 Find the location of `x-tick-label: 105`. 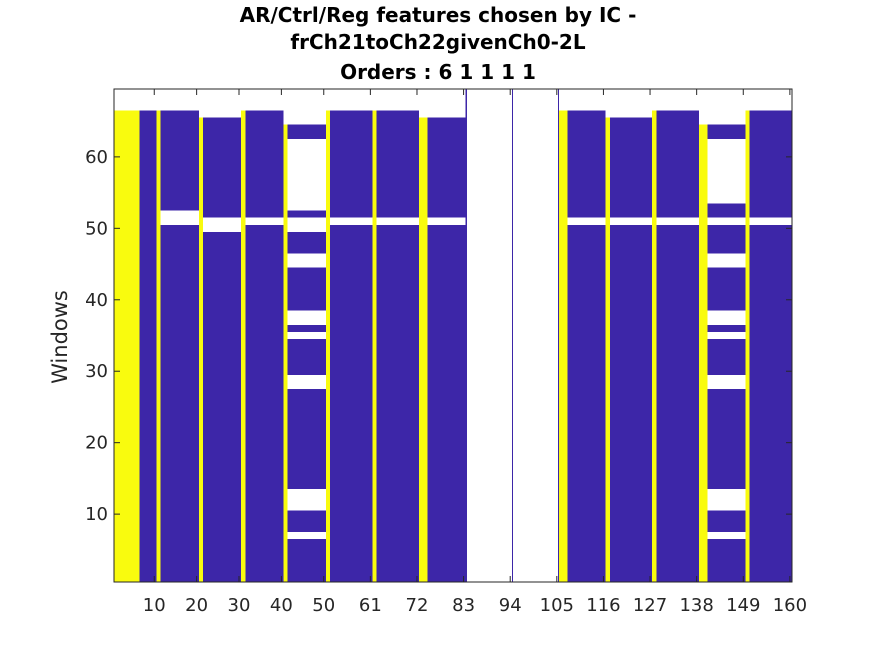

x-tick-label: 105 is located at coordinates (557, 605).